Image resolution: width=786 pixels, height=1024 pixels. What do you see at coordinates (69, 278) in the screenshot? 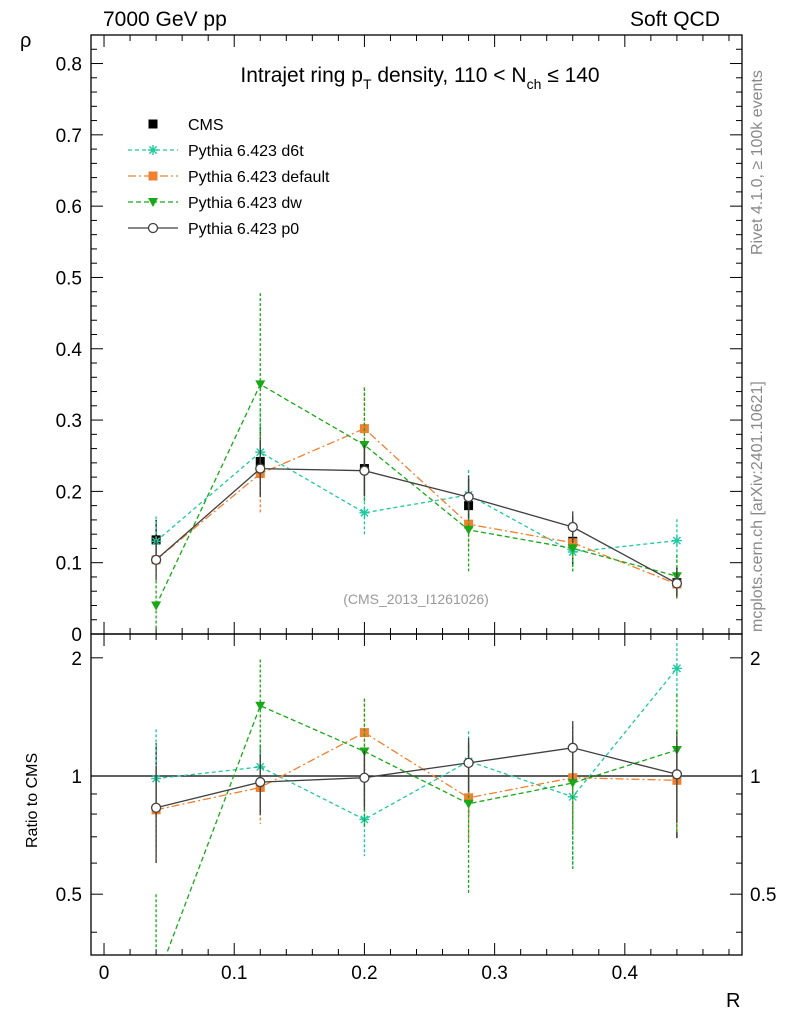
I see `y-tick-label: 0.5` at bounding box center [69, 278].